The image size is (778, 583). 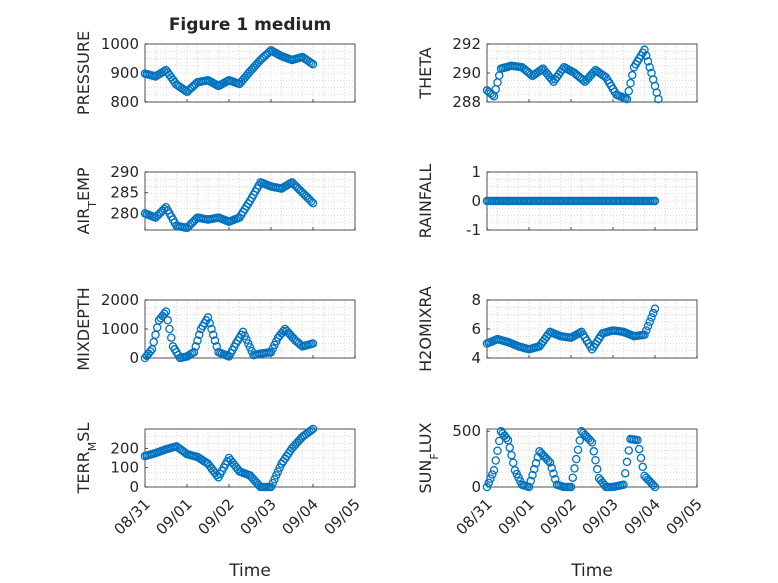 I want to click on ytick-label: 900, so click(x=124, y=73).